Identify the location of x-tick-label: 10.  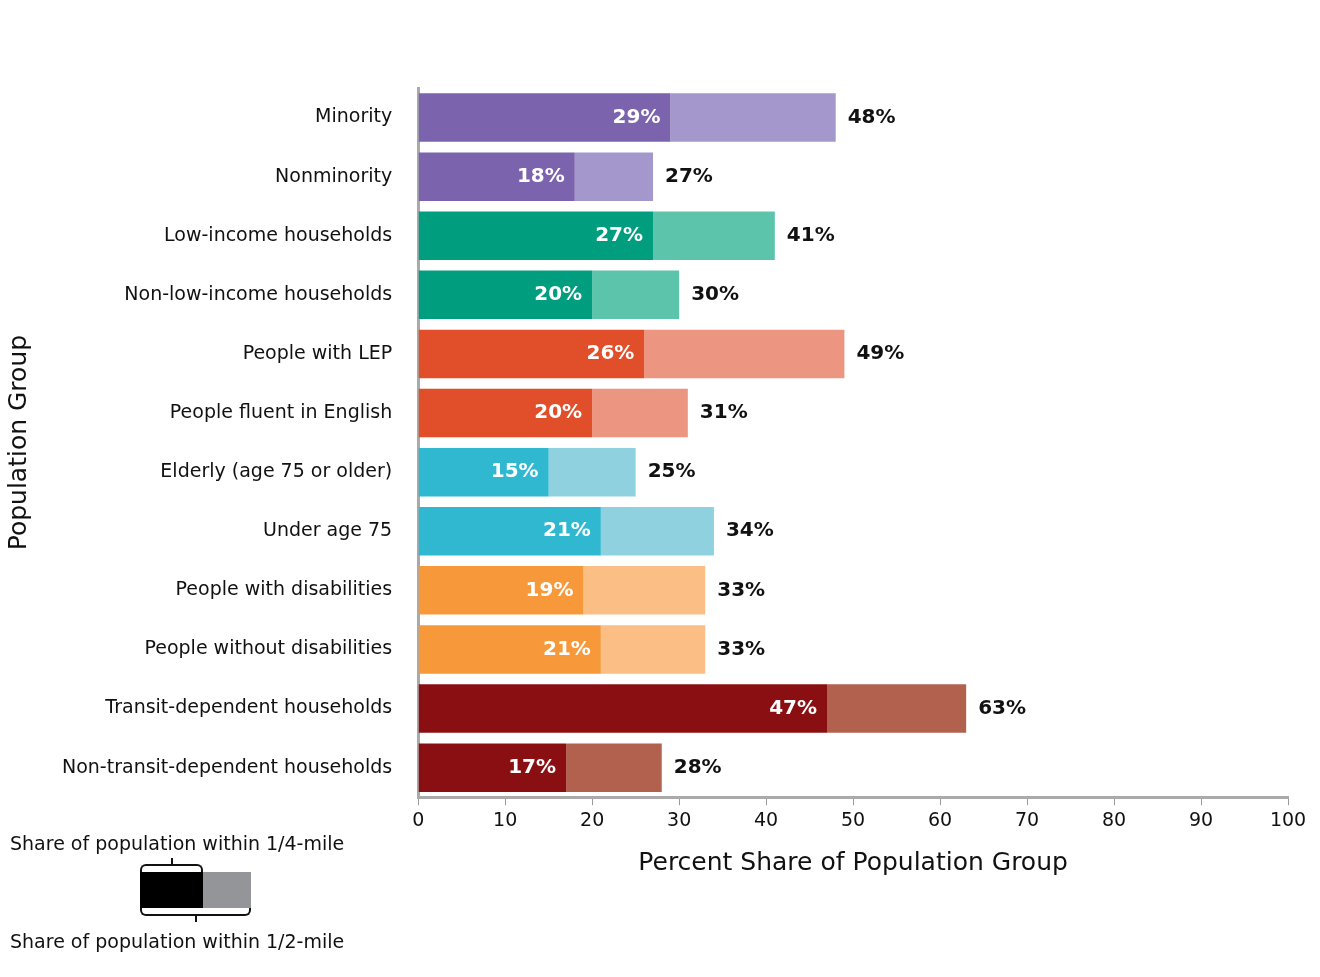
(505, 818).